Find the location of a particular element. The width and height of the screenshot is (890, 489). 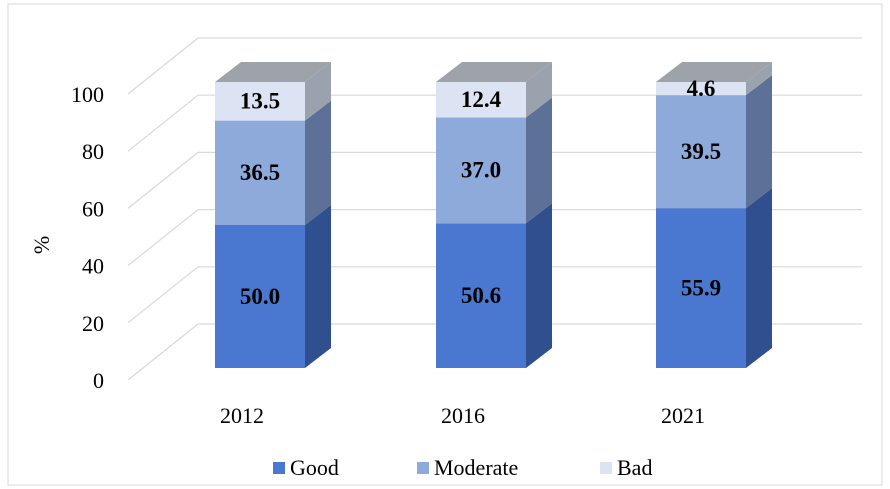

x-tick-label: 2016 is located at coordinates (463, 415).